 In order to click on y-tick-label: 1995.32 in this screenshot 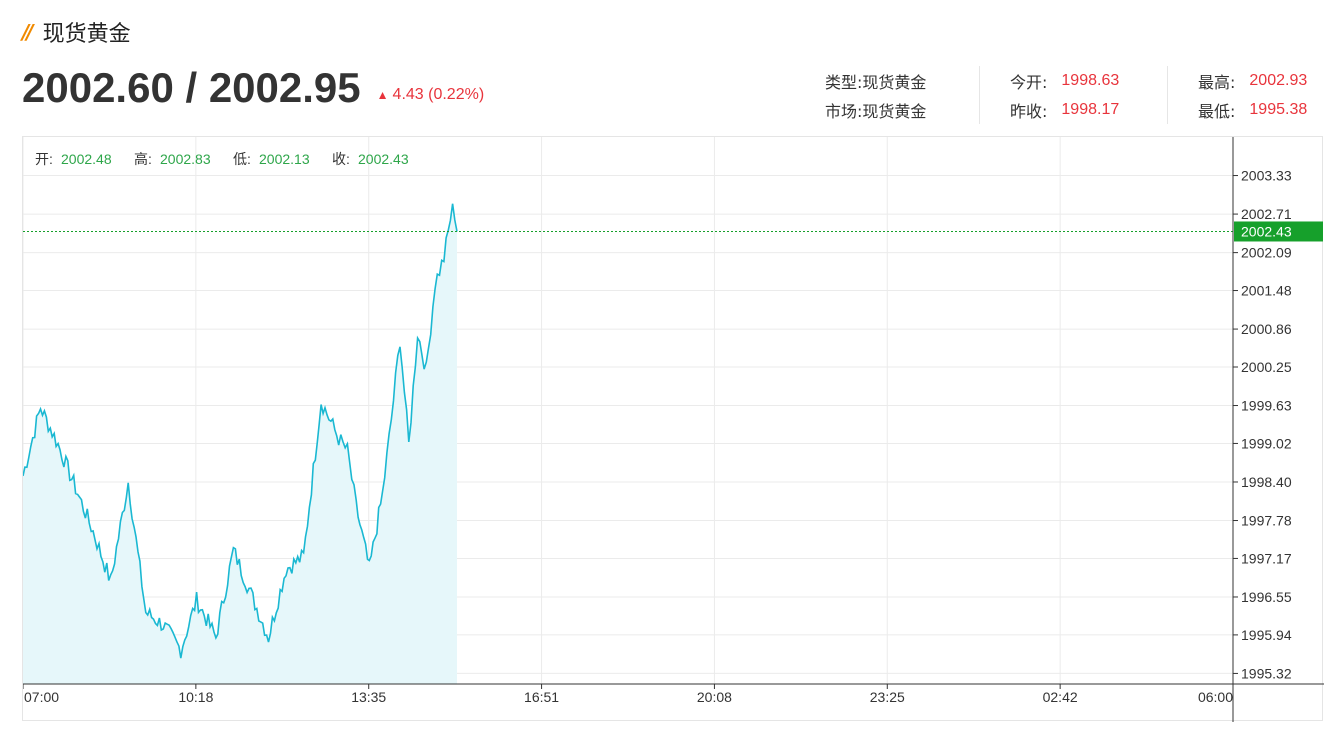, I will do `click(1266, 673)`.